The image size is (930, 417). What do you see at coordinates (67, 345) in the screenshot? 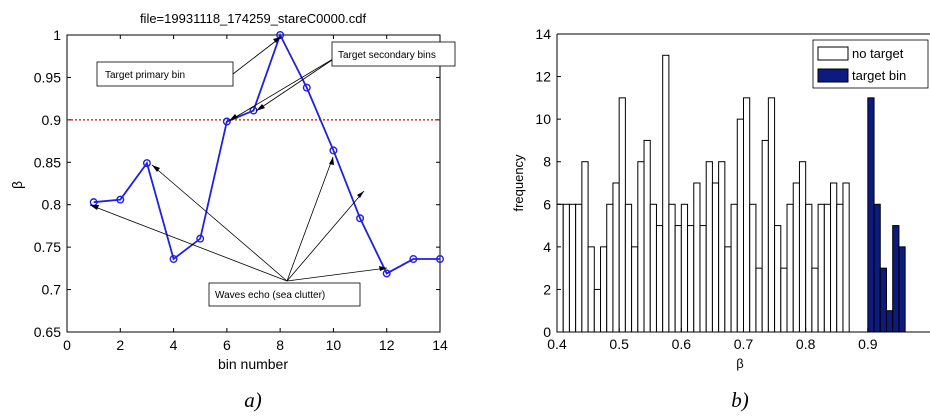
I see `x-tick-label: 0` at bounding box center [67, 345].